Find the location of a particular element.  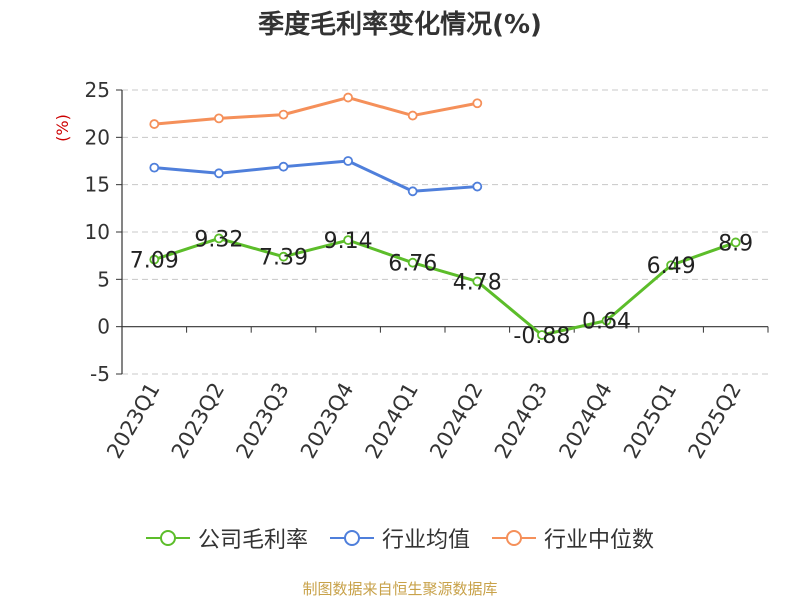

data-label: 8.9 is located at coordinates (735, 243).